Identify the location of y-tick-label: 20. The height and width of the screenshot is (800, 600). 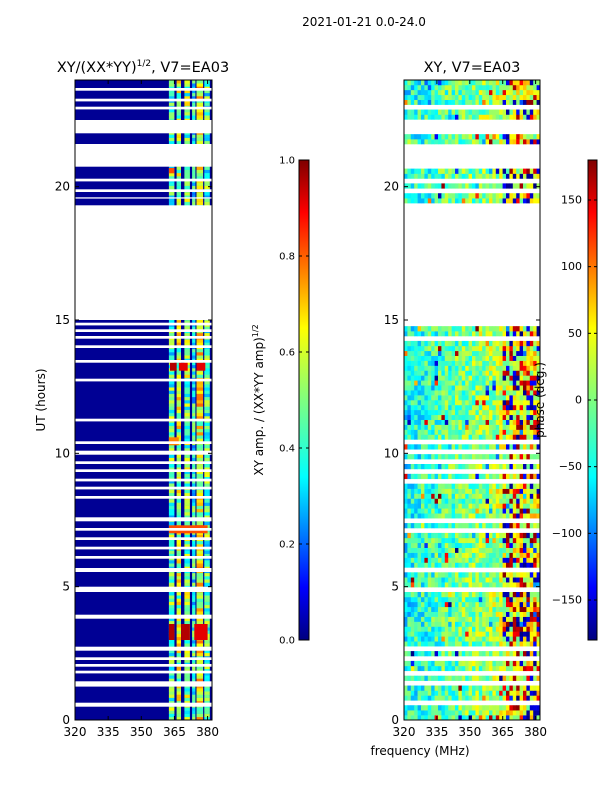
(391, 187).